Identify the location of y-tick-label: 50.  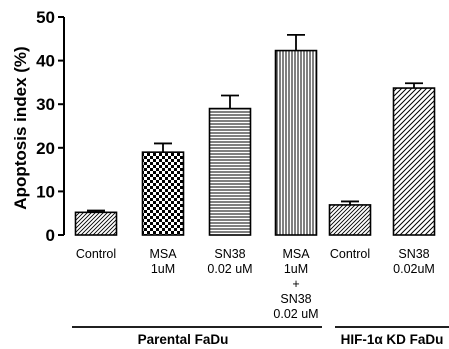
(45, 17).